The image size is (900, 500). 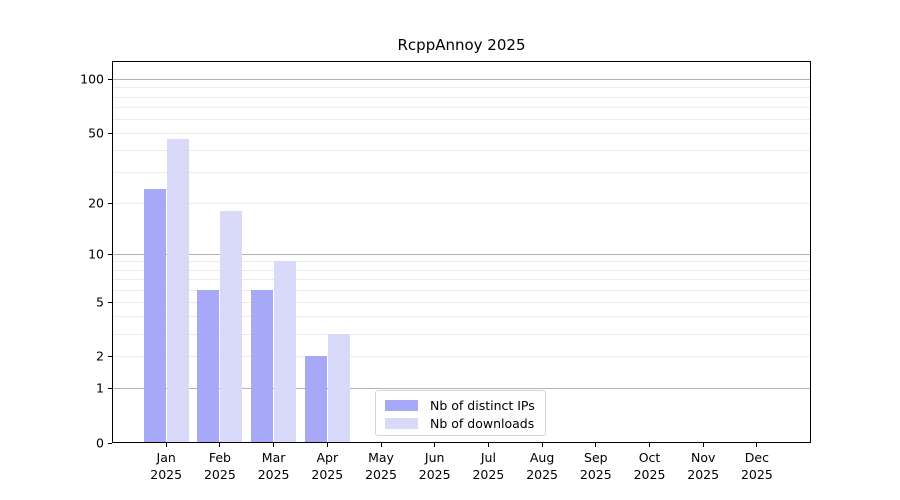 I want to click on legend-item-downloads: Nb of downloads, so click(x=461, y=423).